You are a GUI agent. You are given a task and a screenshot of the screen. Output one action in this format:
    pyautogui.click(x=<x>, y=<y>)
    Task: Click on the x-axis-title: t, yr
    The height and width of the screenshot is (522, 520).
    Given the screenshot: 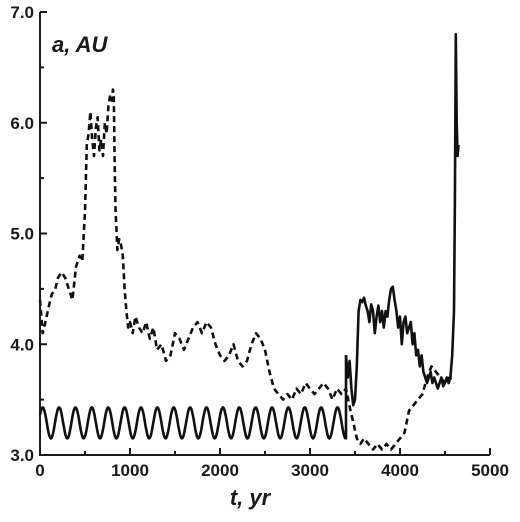 What is the action you would take?
    pyautogui.click(x=251, y=497)
    